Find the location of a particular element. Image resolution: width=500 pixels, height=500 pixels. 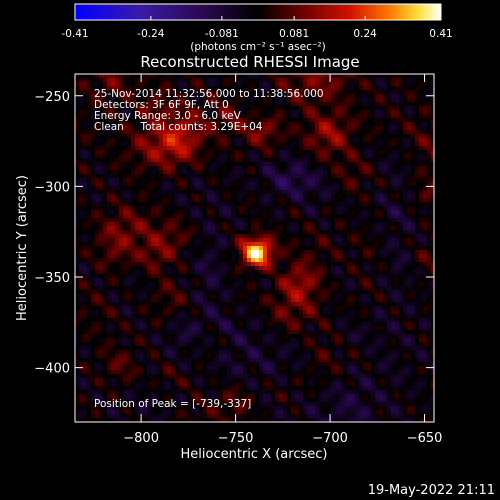

colorbar-tick-label: 0.24 is located at coordinates (365, 34).